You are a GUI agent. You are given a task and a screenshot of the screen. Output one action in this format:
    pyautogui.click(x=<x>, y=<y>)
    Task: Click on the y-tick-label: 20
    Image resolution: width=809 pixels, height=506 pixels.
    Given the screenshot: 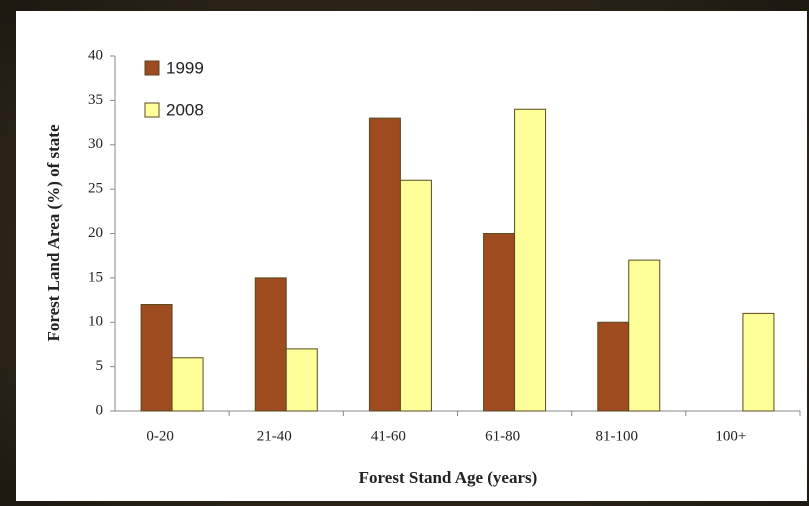 What is the action you would take?
    pyautogui.click(x=95, y=233)
    